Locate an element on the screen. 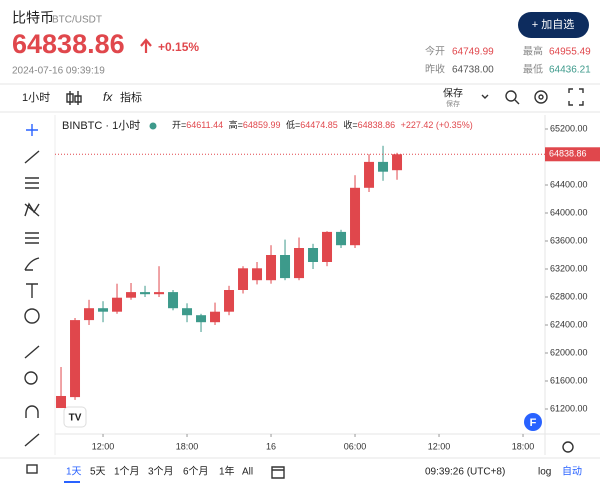  projection-tool is located at coordinates (32, 238).